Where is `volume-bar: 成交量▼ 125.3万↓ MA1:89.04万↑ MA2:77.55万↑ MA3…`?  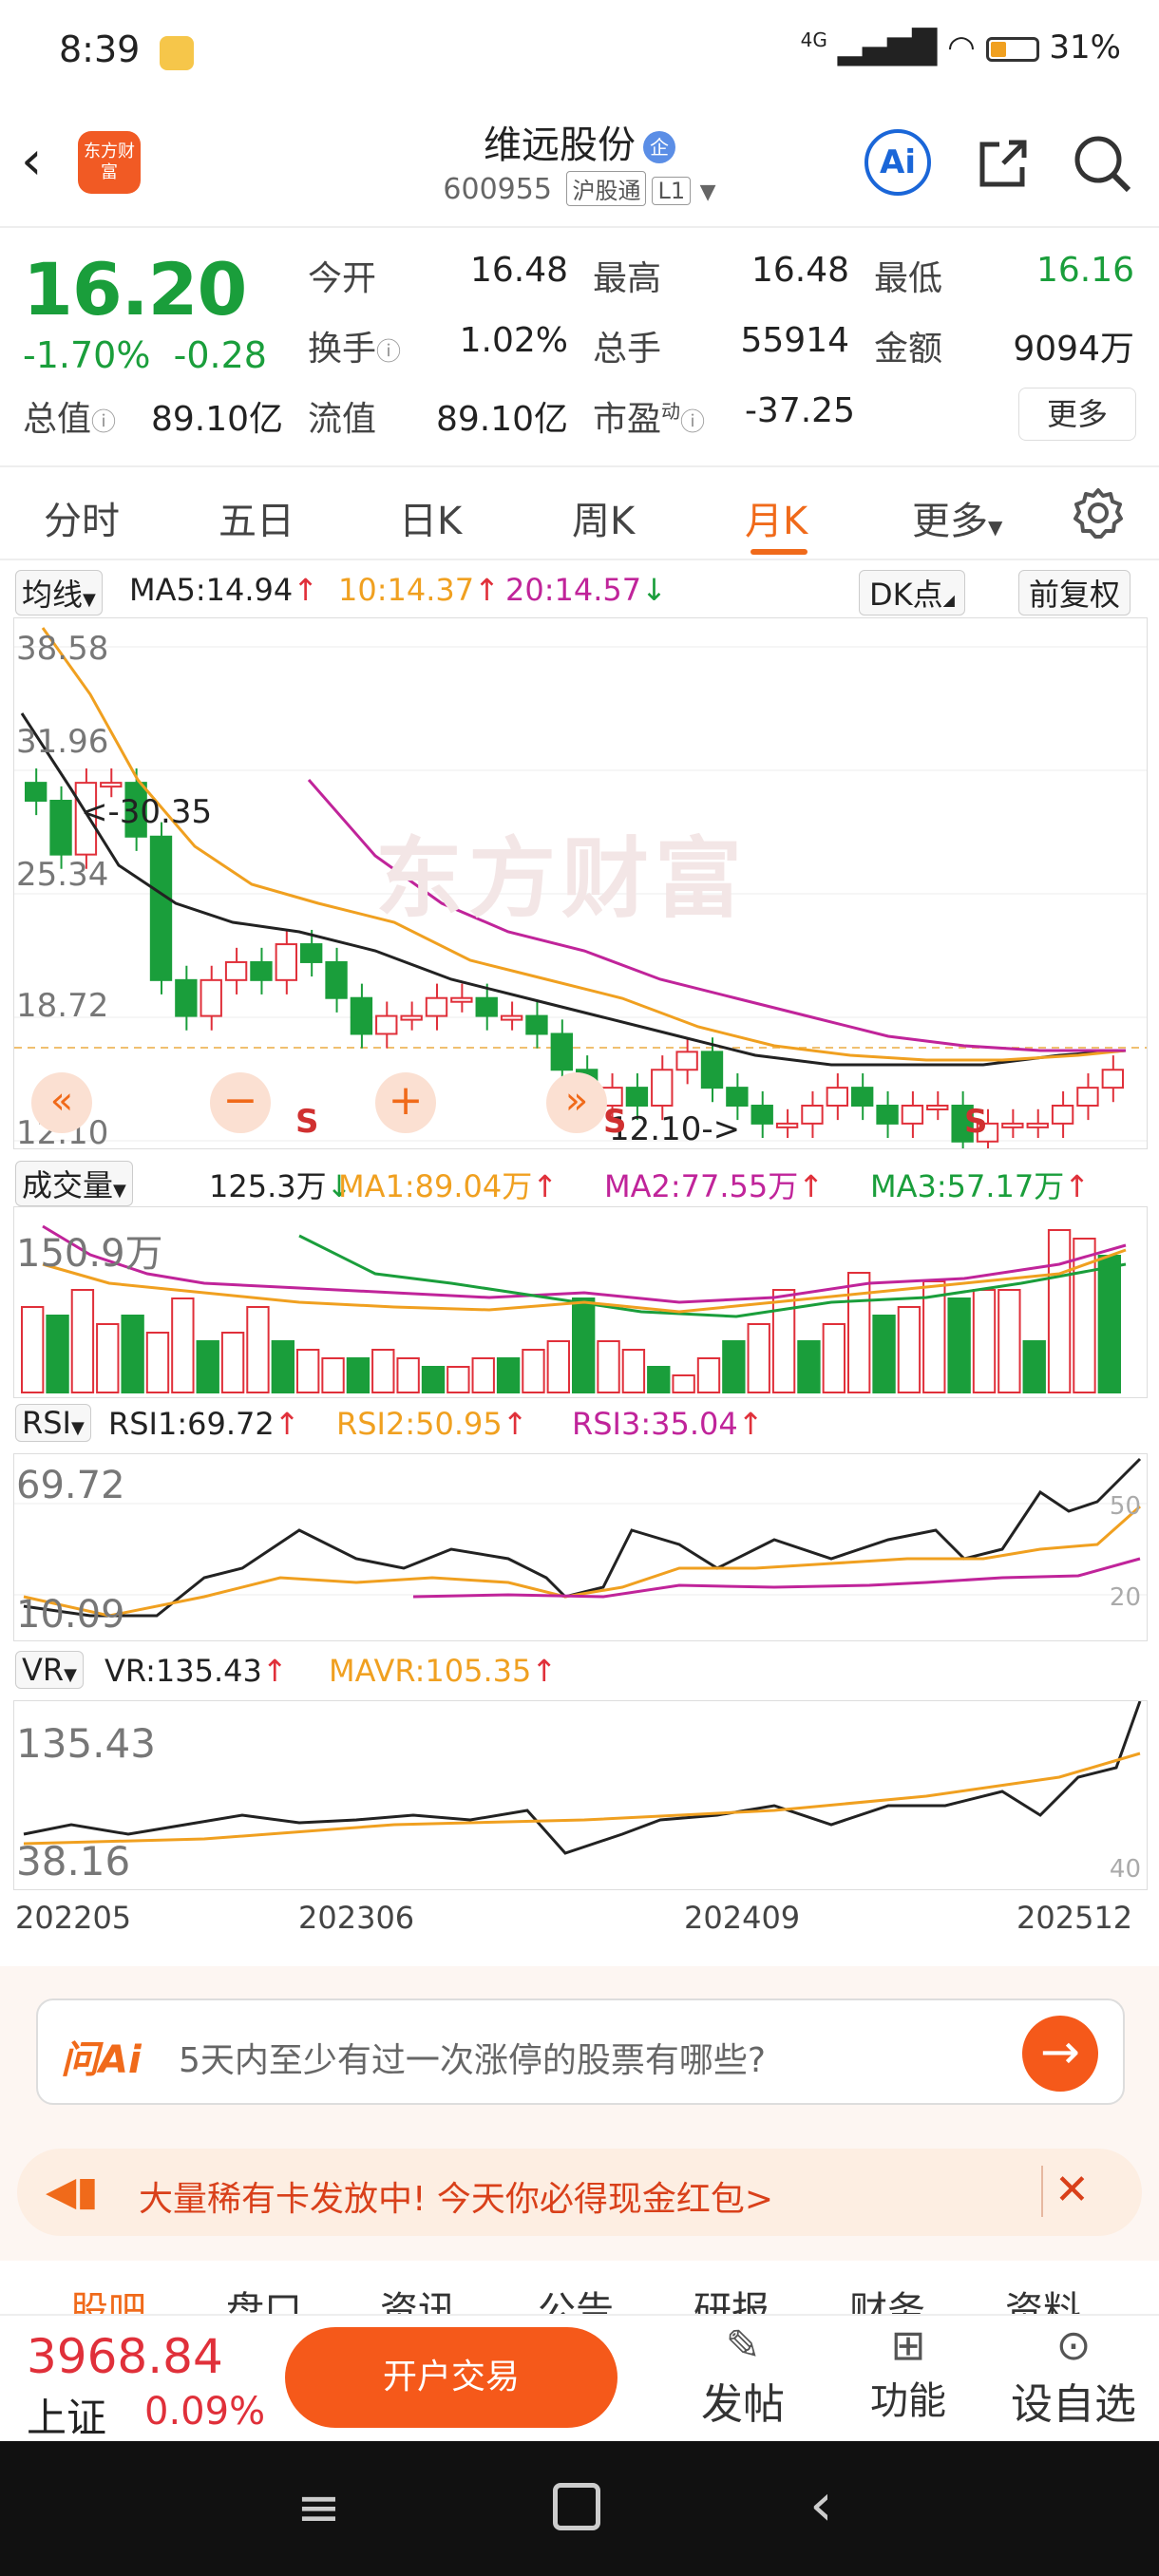 volume-bar: 成交量▼ 125.3万↓ MA1:89.04万↑ MA2:77.55万↑ MA3… is located at coordinates (580, 1182).